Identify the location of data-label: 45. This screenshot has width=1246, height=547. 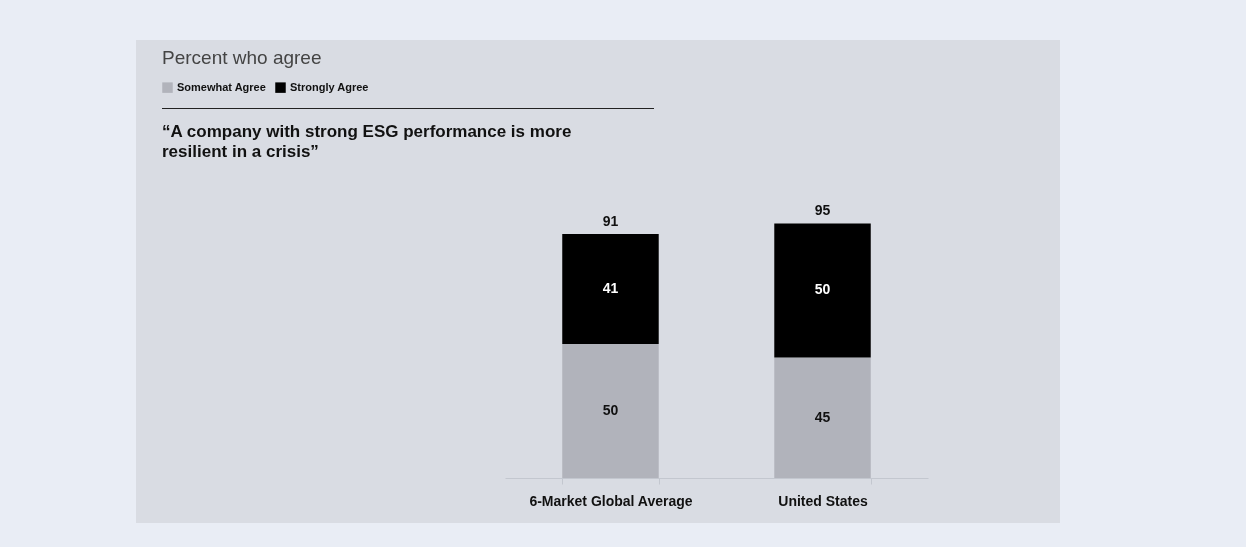
(822, 416).